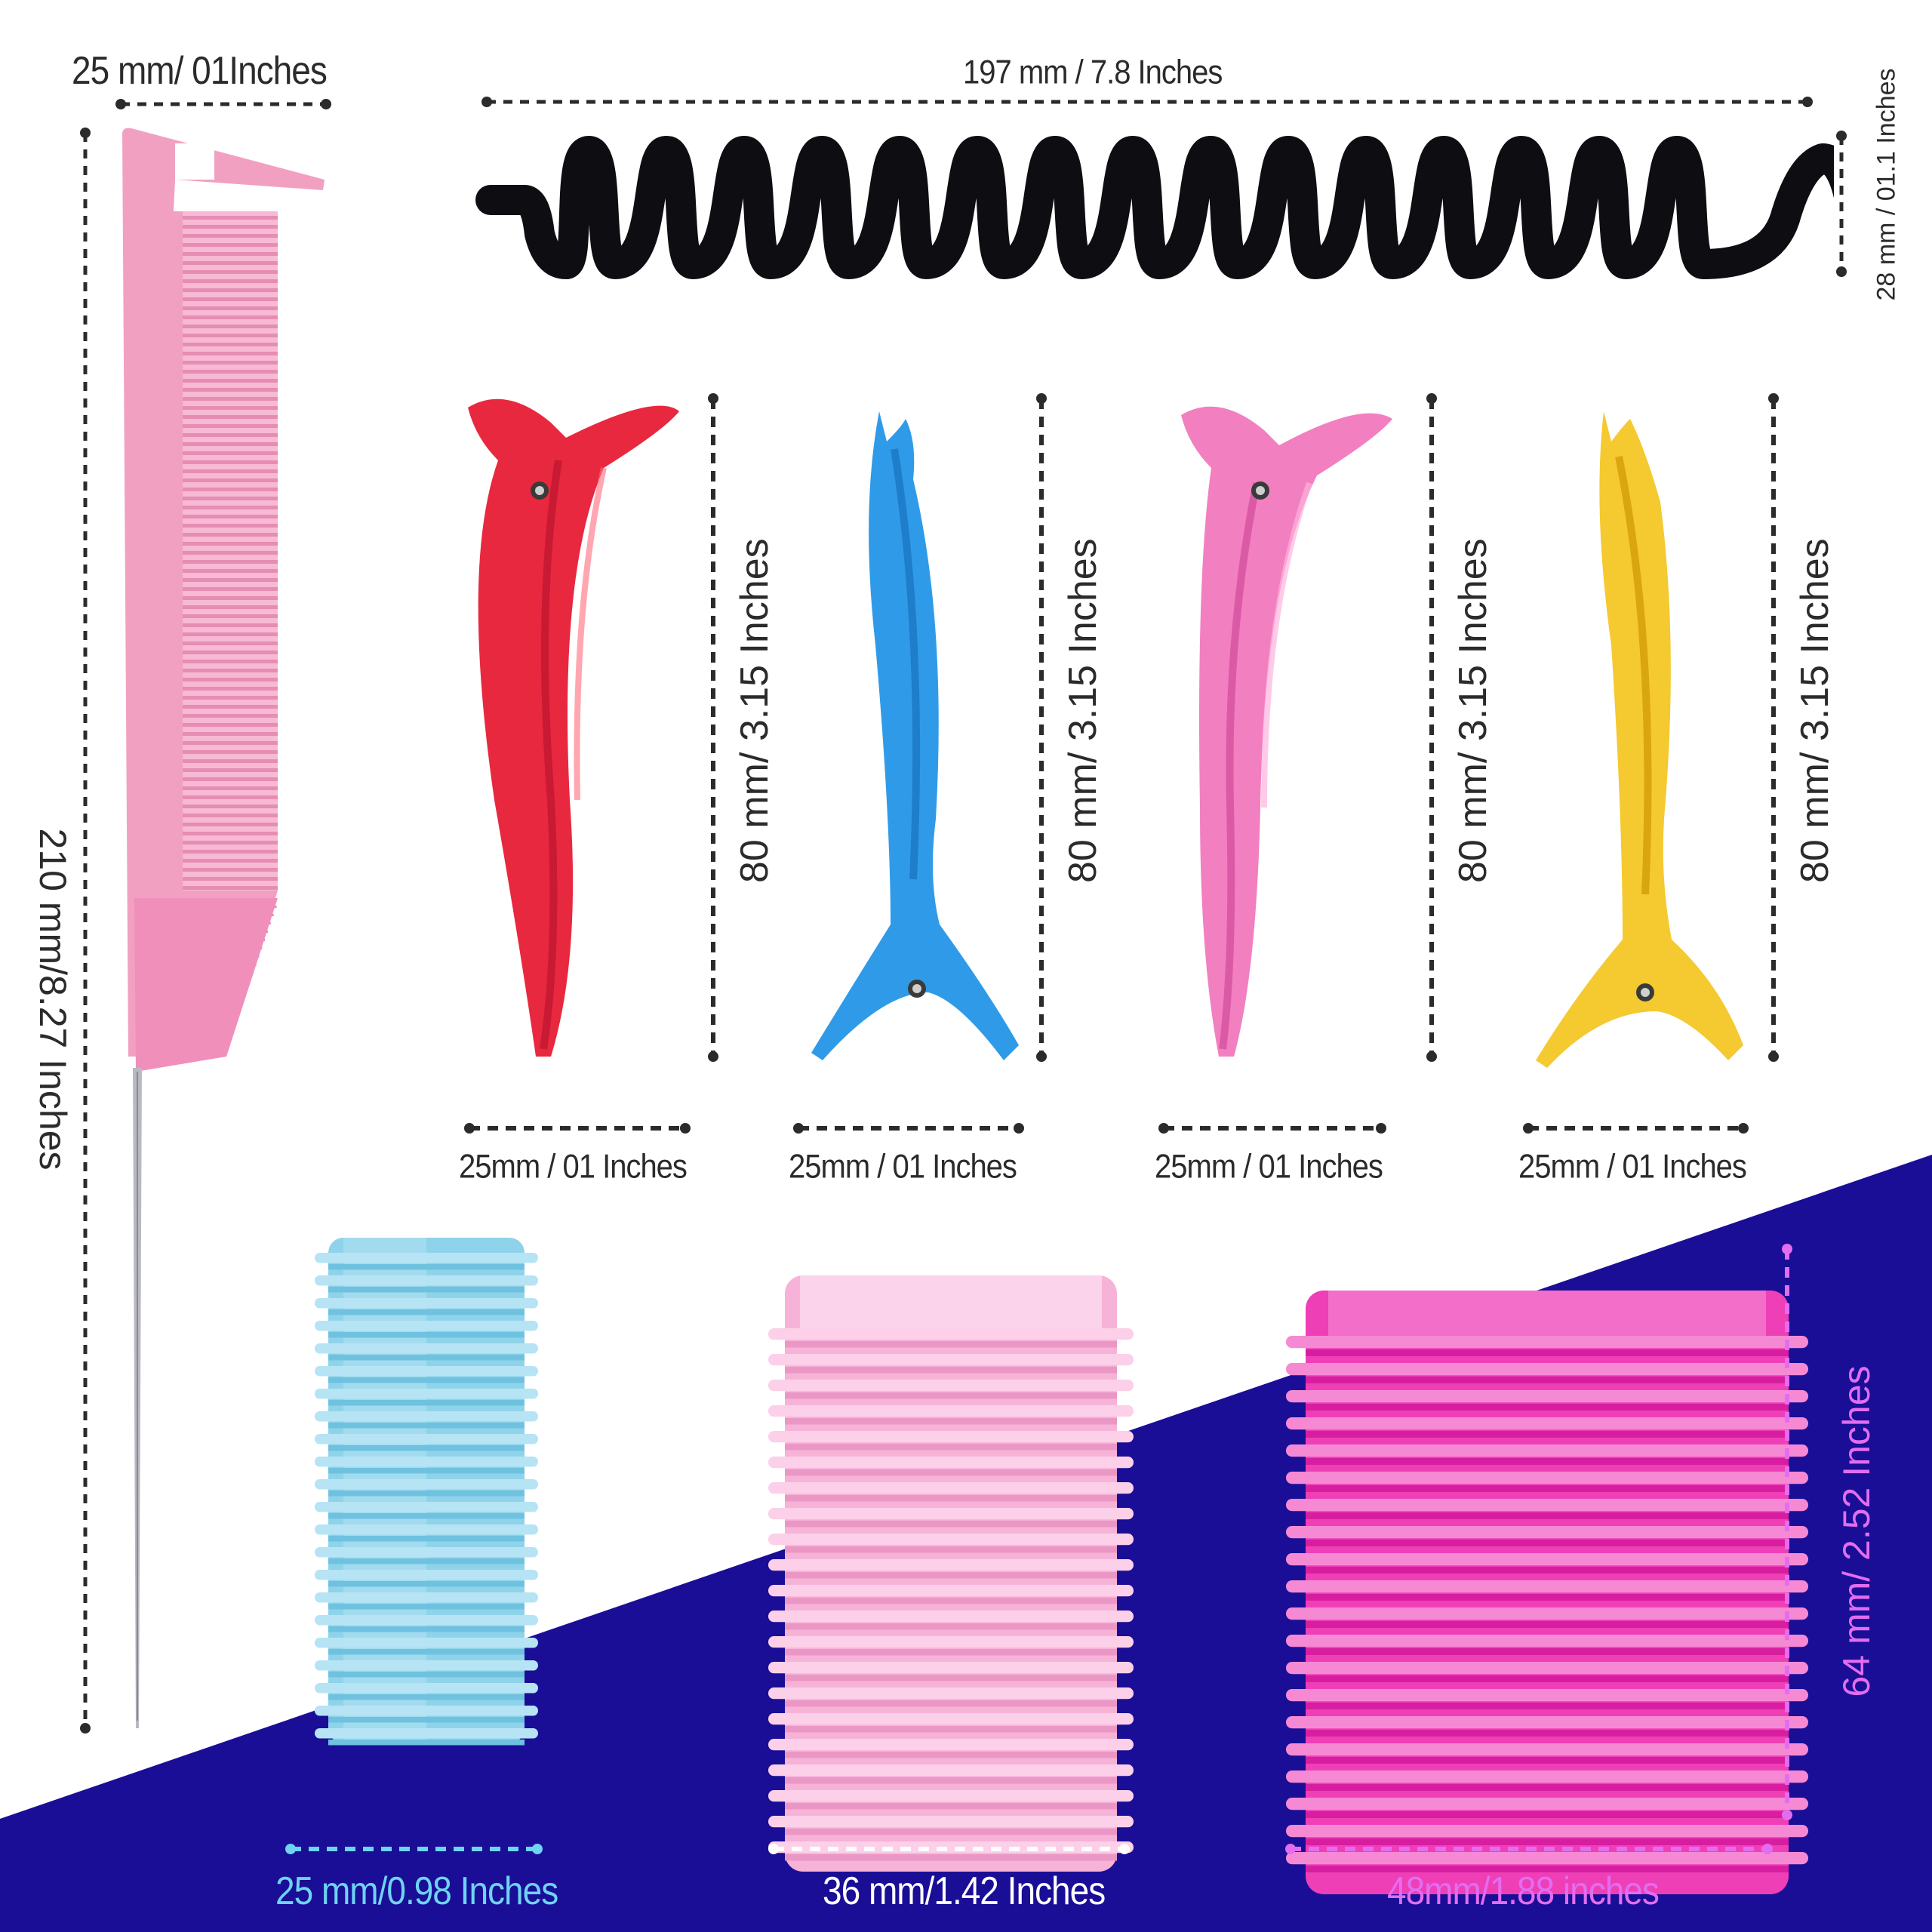  Describe the element at coordinates (1632, 1167) in the screenshot. I see `yellow-clip-width-label: 25mm / 01 Inches` at that location.